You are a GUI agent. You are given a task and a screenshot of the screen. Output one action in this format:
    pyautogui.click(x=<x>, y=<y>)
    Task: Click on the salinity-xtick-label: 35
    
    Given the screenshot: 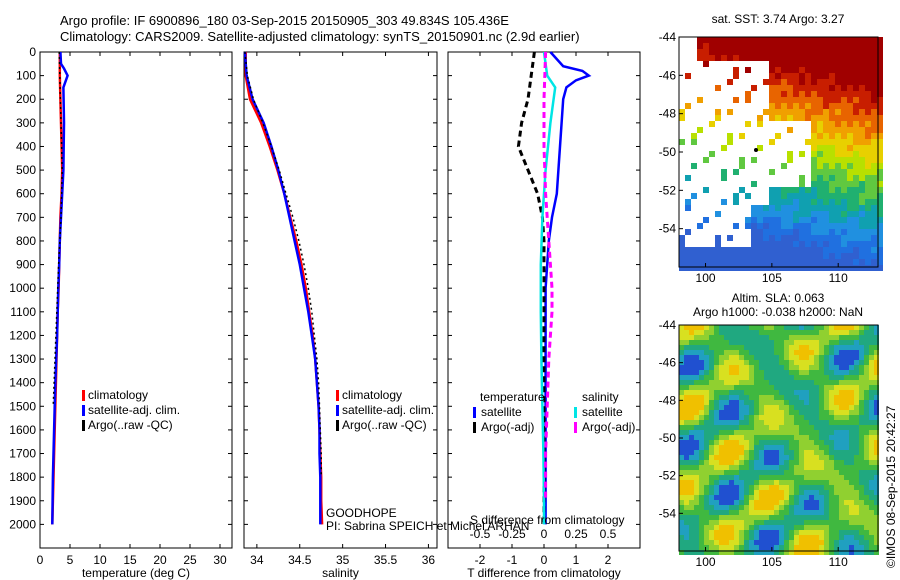 What is the action you would take?
    pyautogui.click(x=343, y=560)
    